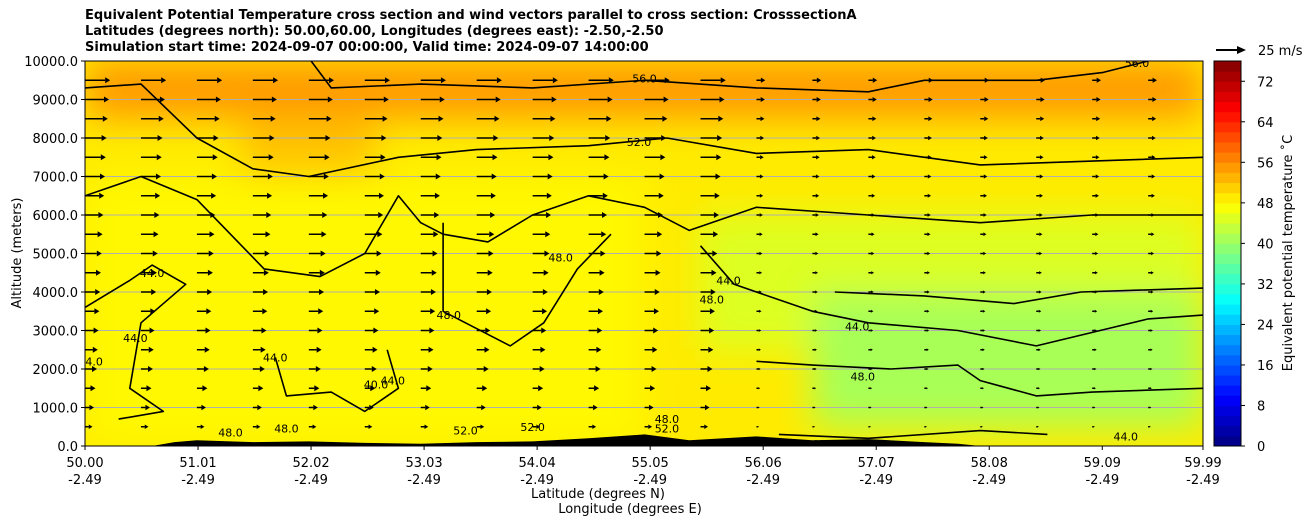 The height and width of the screenshot is (526, 1308). Describe the element at coordinates (1265, 82) in the screenshot. I see `colorbar-tick-label-9: 72` at that location.